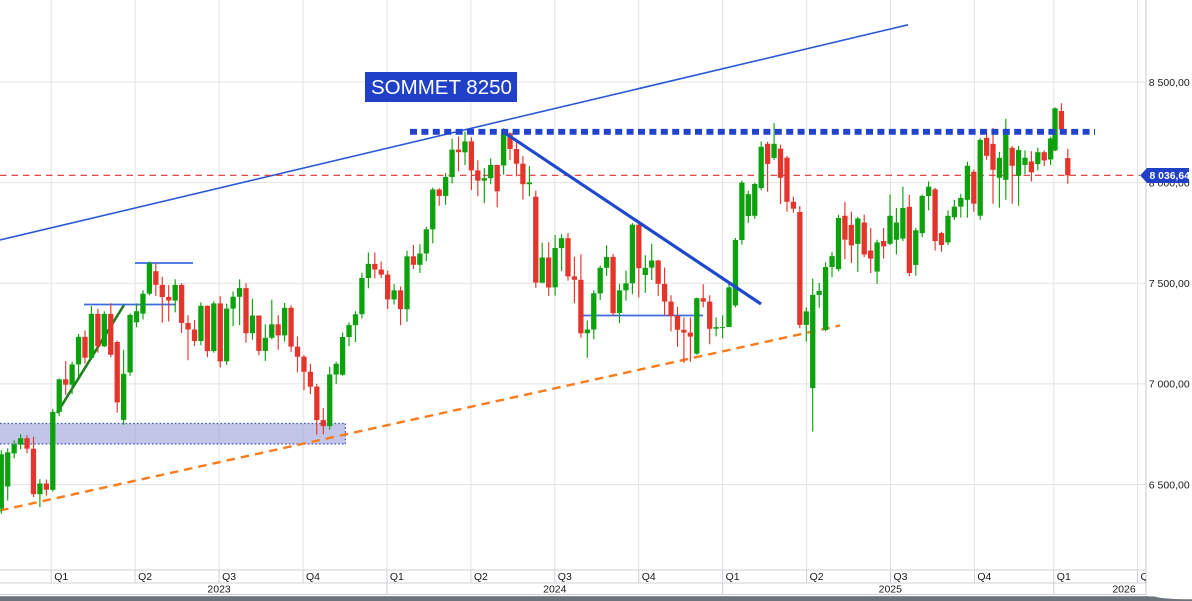 This screenshot has width=1192, height=601. I want to click on svg-text: SOMMET 8250, so click(441, 87).